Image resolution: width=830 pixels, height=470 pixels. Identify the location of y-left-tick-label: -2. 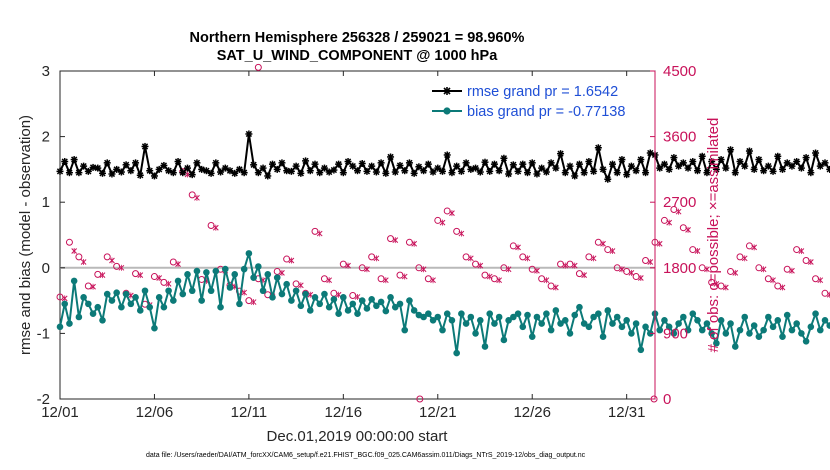
(43, 399).